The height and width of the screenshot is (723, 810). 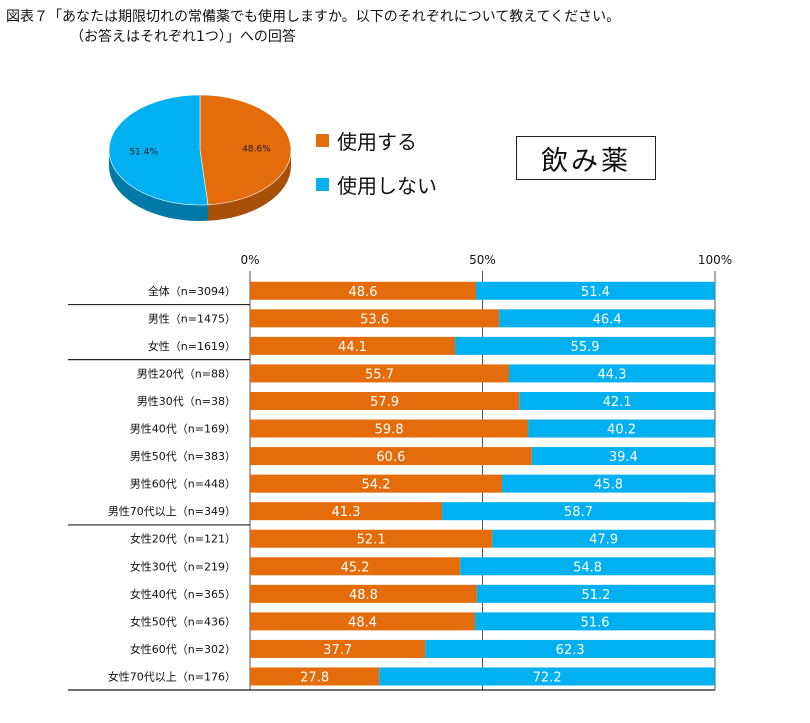 I want to click on bar-label-not-use-4: 42.1, so click(x=617, y=402).